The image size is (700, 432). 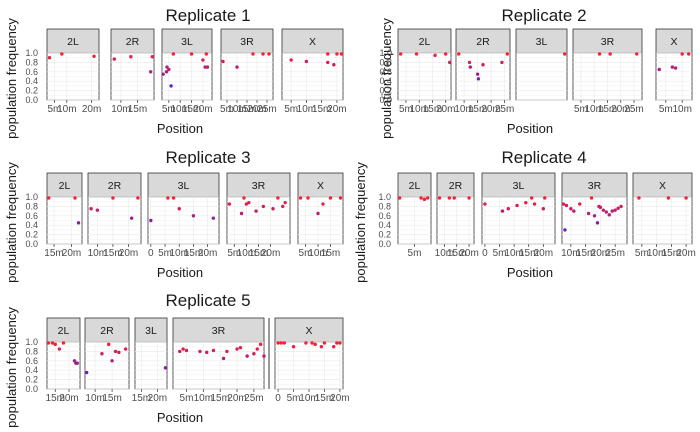 I want to click on facet-strip-label: X, so click(x=662, y=186).